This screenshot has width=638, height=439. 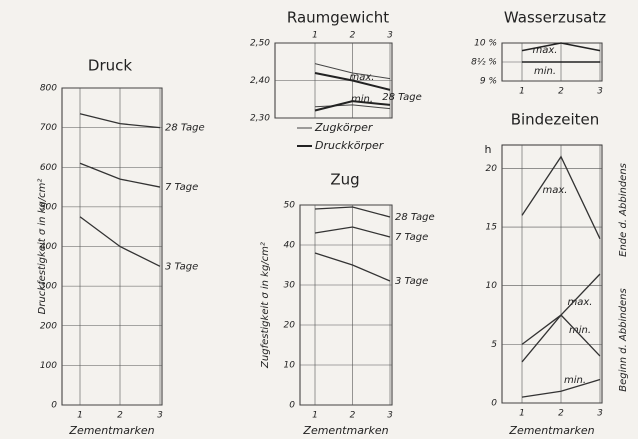 I want to click on y-tick-label: 100, so click(x=48, y=366).